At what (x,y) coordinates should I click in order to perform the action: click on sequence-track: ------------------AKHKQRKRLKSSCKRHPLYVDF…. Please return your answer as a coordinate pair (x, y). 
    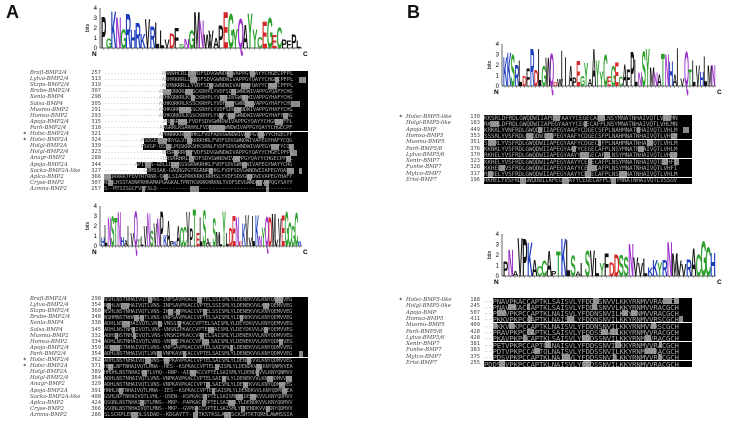
    Looking at the image, I should click on (206, 116).